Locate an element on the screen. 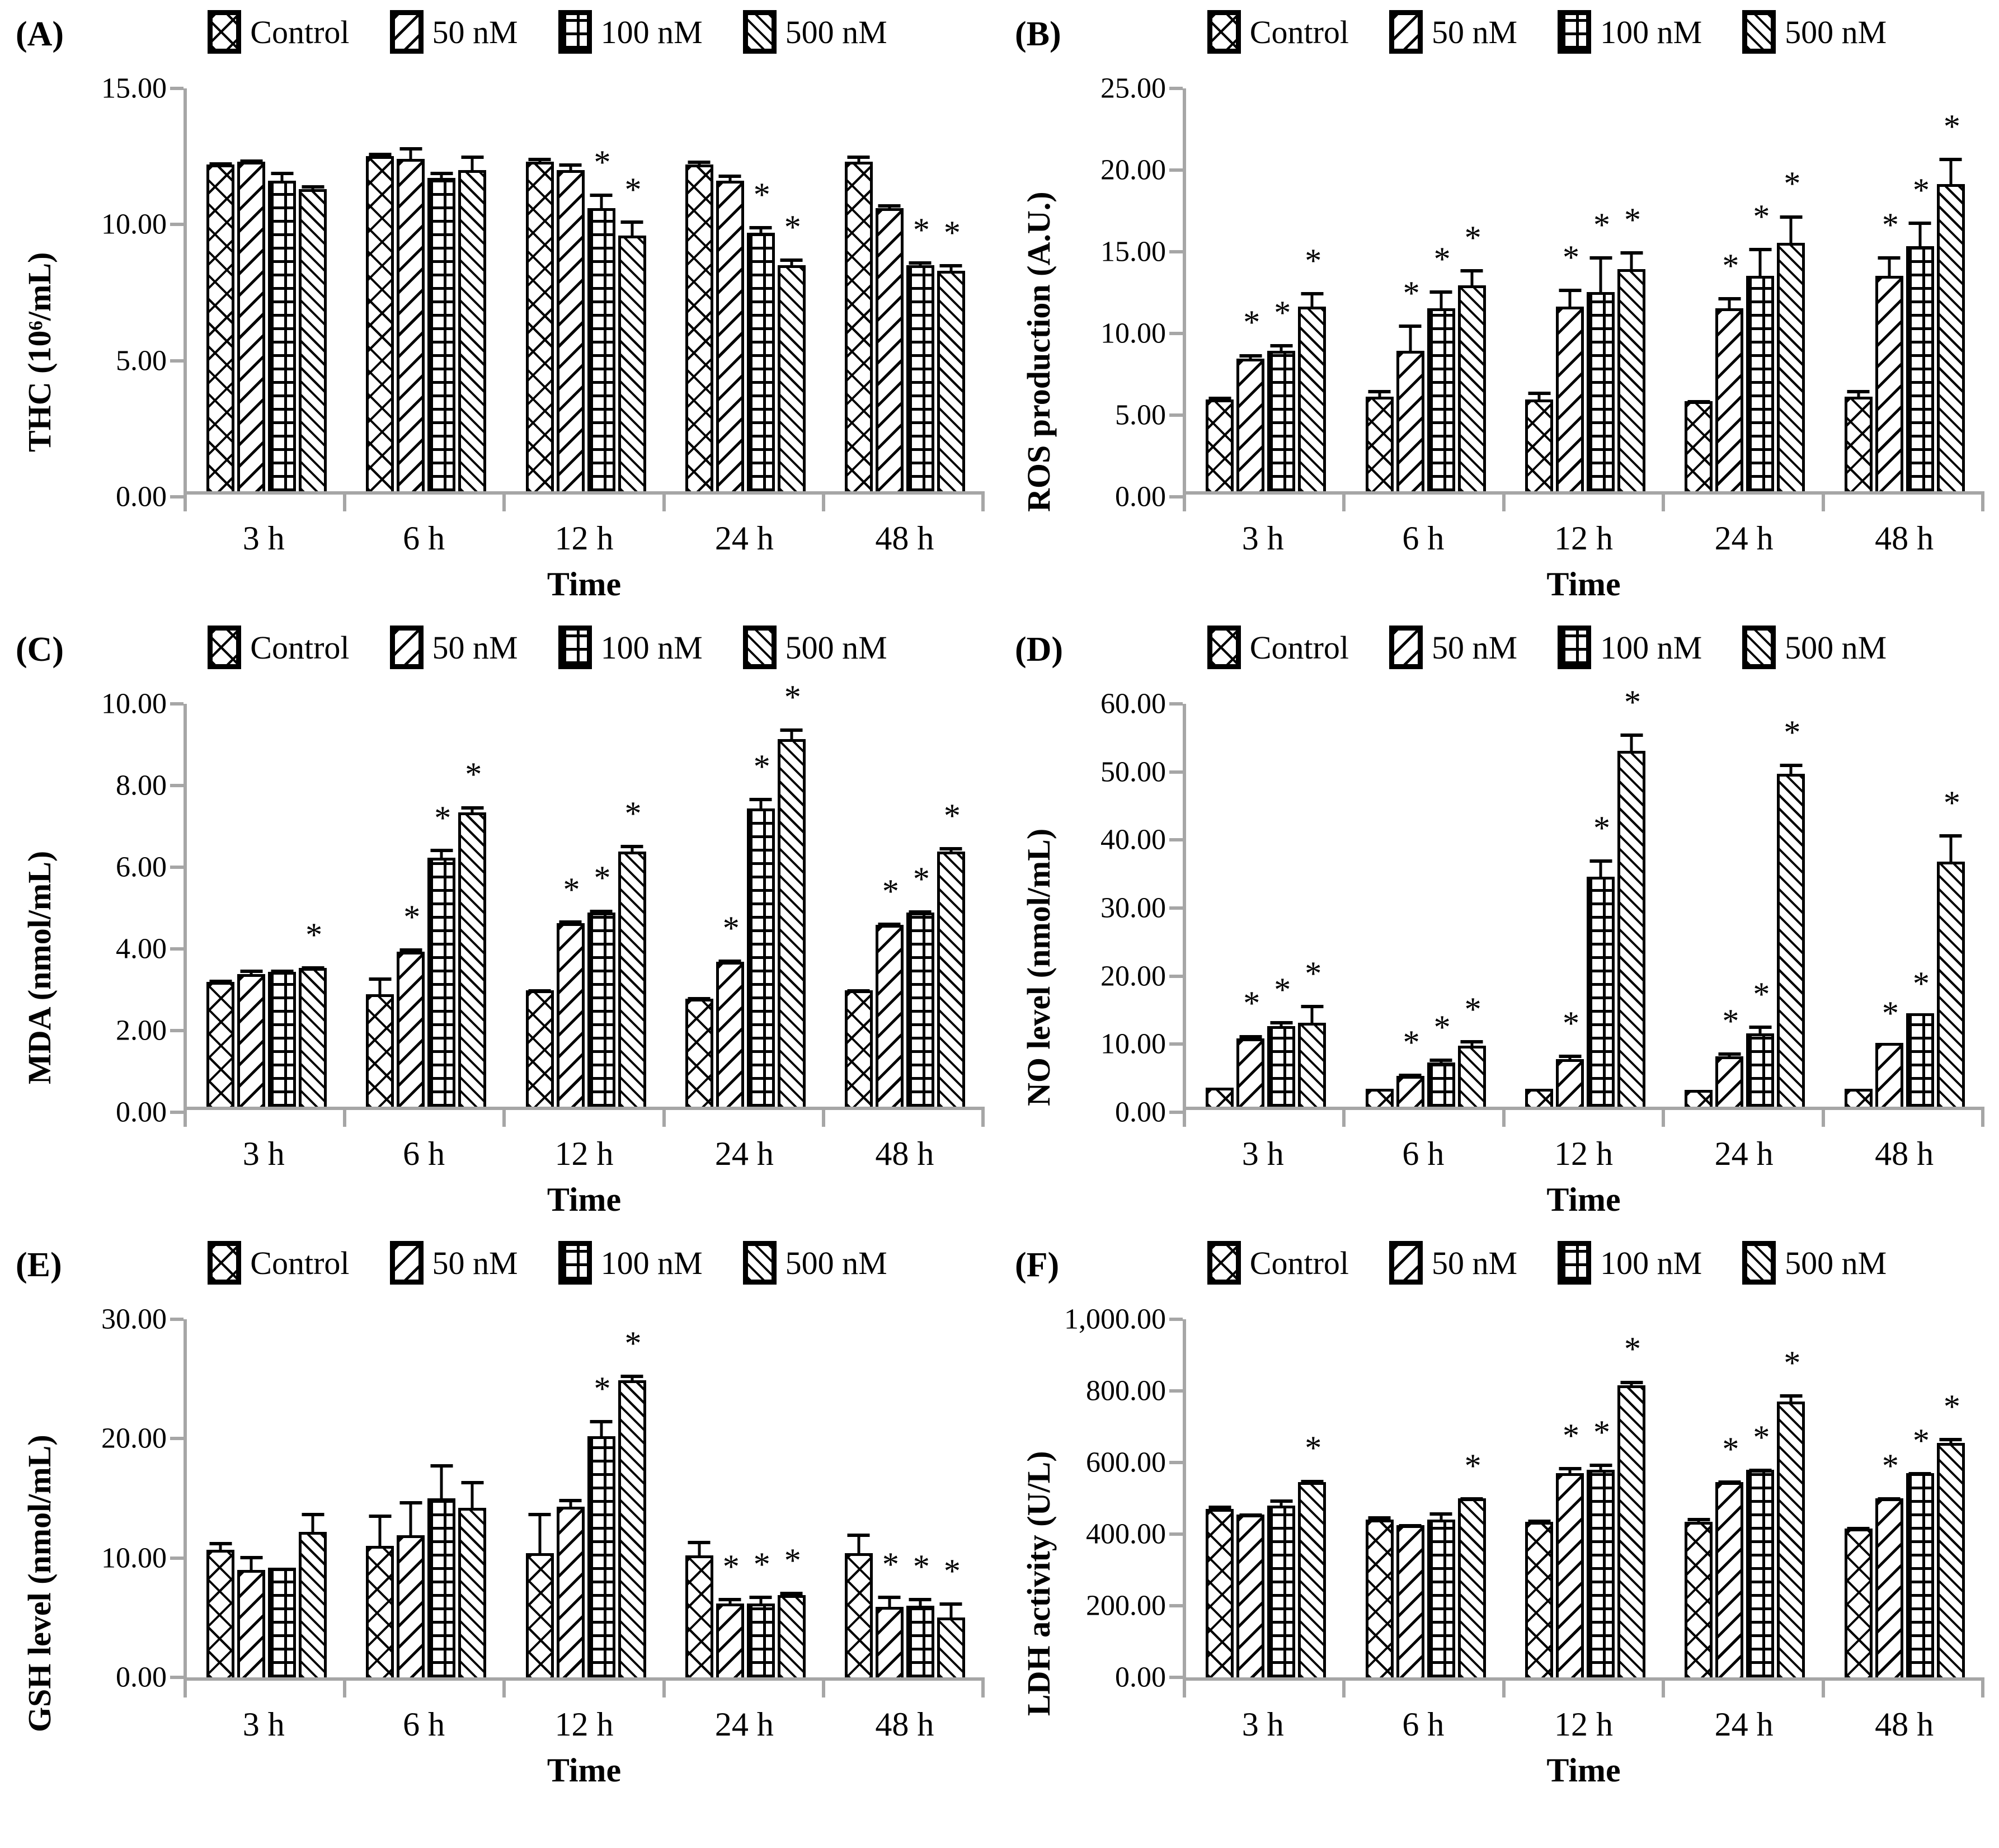 This screenshot has height=1848, width=1999. bar-50-nm-3-h: * is located at coordinates (1251, 1047).